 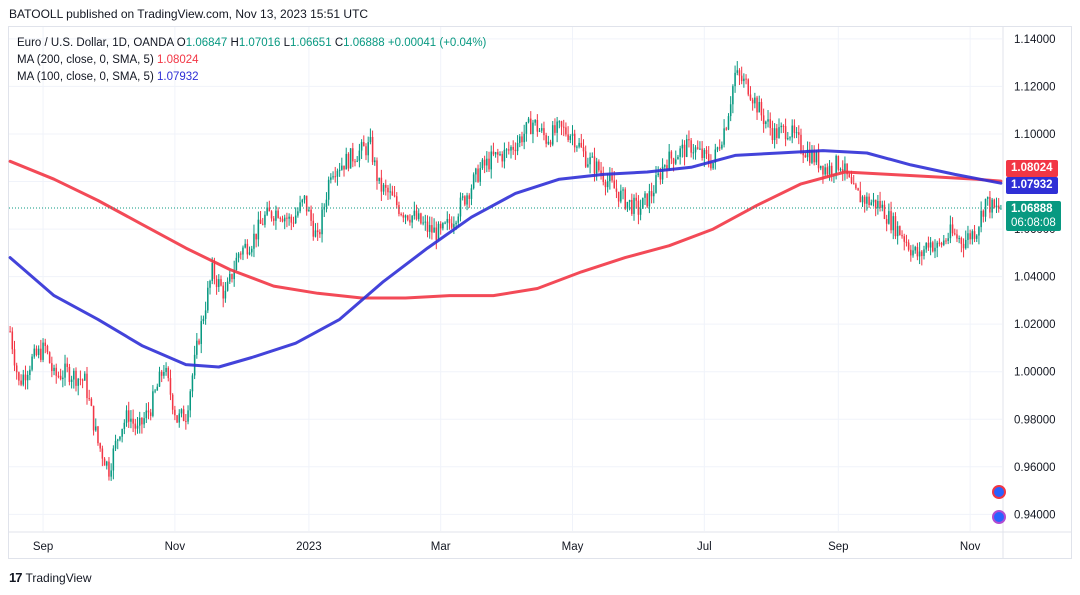 What do you see at coordinates (85, 77) in the screenshot?
I see `legend-ma100-label: MA (100, close, 0, SMA, 5)` at bounding box center [85, 77].